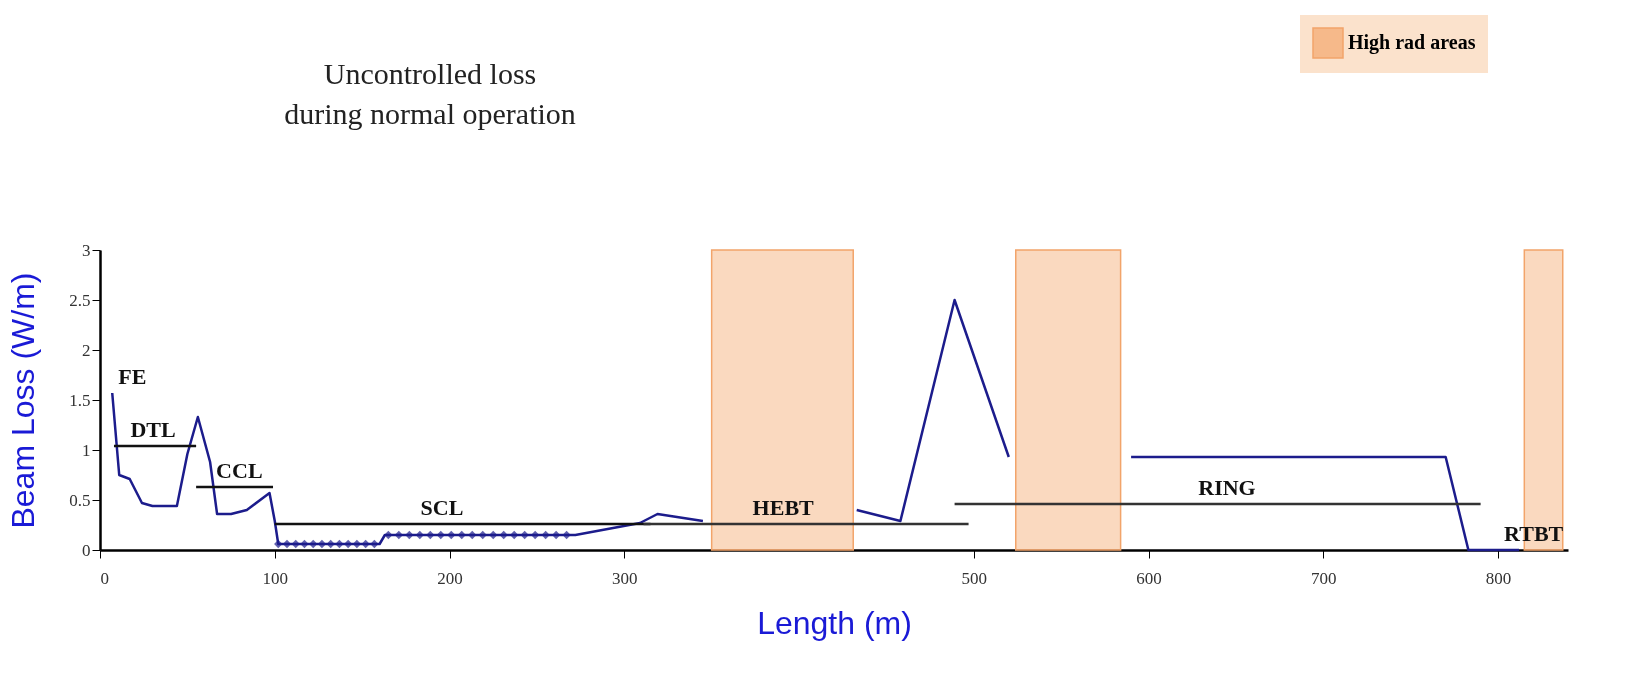  Describe the element at coordinates (153, 429) in the screenshot. I see `annotation: DTL` at that location.